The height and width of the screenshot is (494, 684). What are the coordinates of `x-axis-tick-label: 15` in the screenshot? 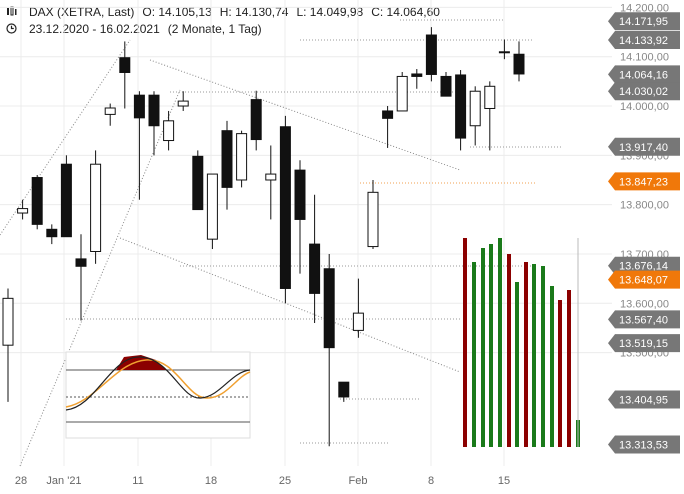 It's located at (504, 481).